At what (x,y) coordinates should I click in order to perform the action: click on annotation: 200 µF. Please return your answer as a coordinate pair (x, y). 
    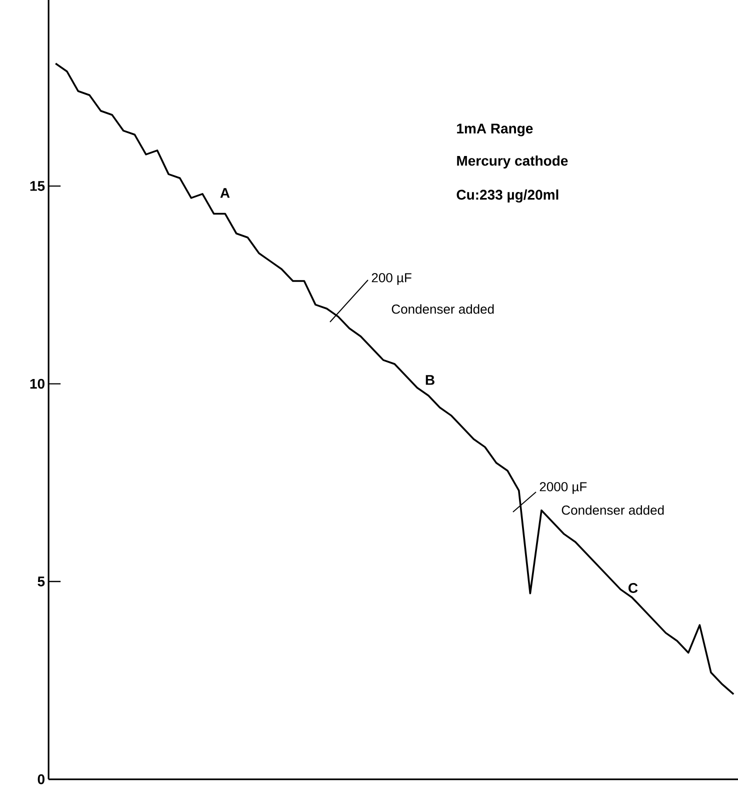
    Looking at the image, I should click on (392, 279).